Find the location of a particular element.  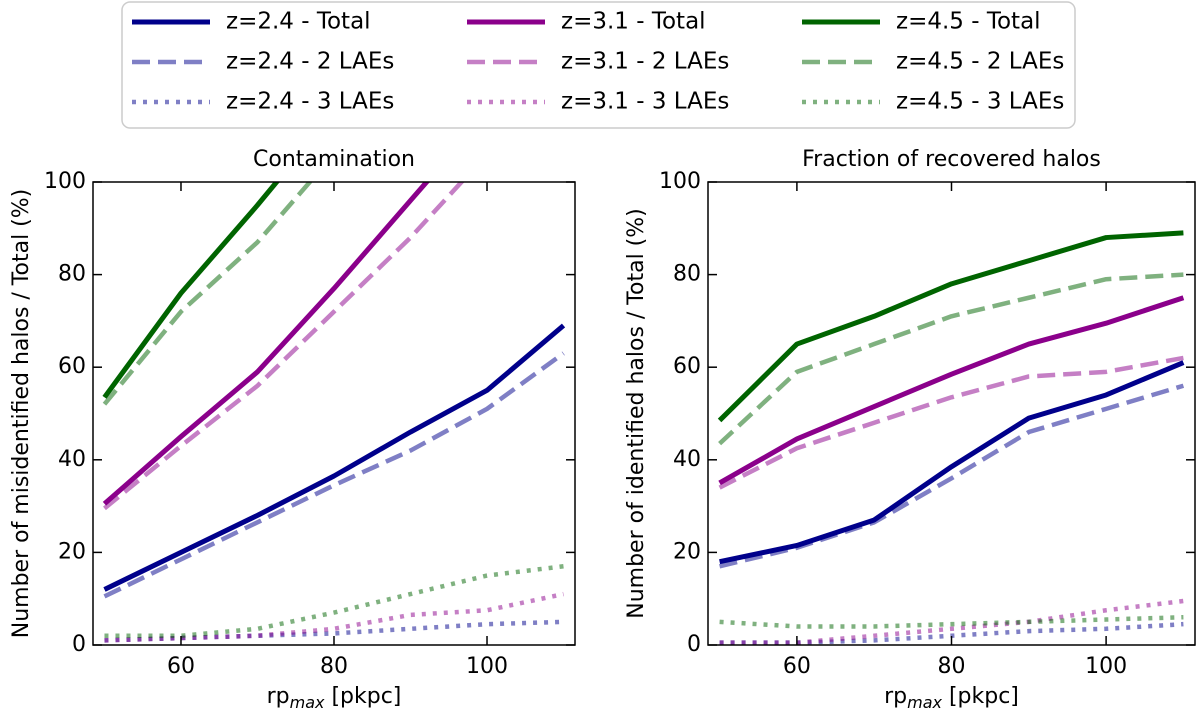

axes-title: Fraction of recovered halos is located at coordinates (951, 159).